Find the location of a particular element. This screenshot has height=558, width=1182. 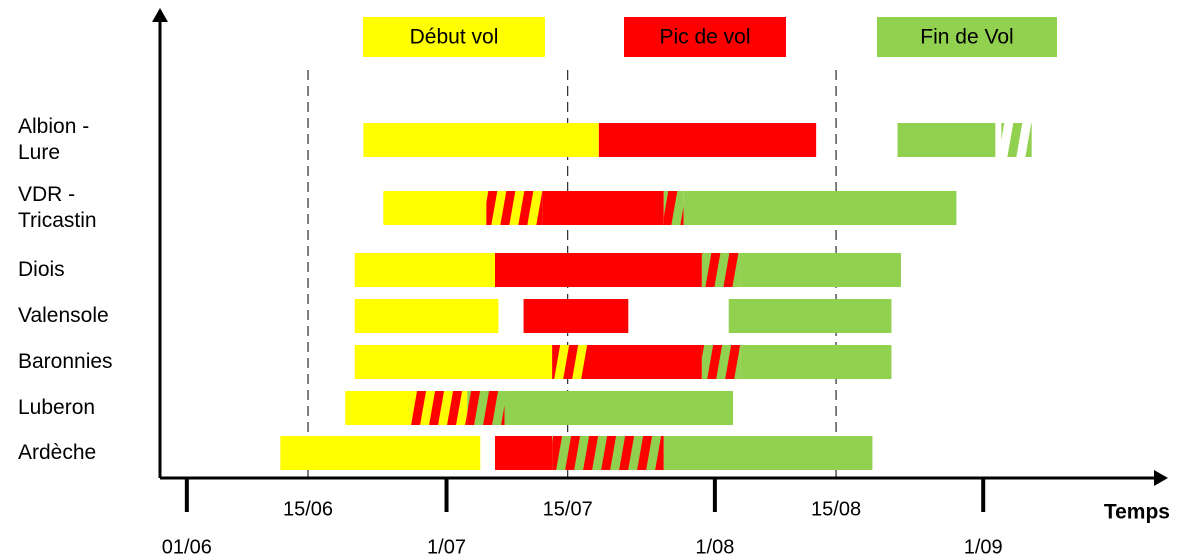

row-label: Baronnies is located at coordinates (65, 361).